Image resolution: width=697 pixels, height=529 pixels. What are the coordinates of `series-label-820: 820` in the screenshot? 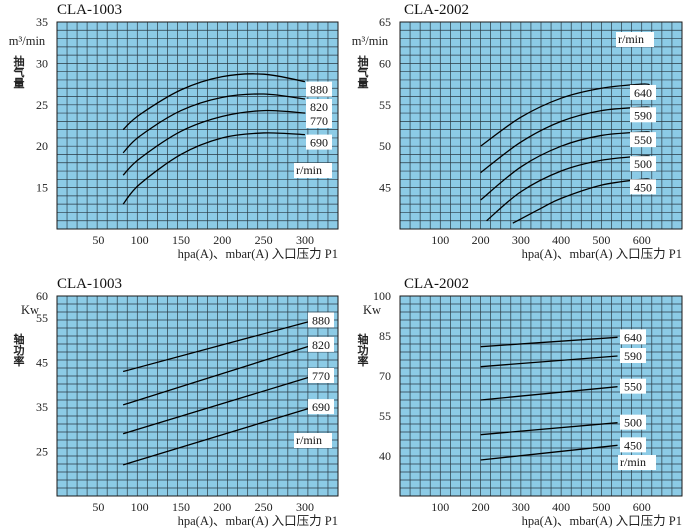 It's located at (321, 345).